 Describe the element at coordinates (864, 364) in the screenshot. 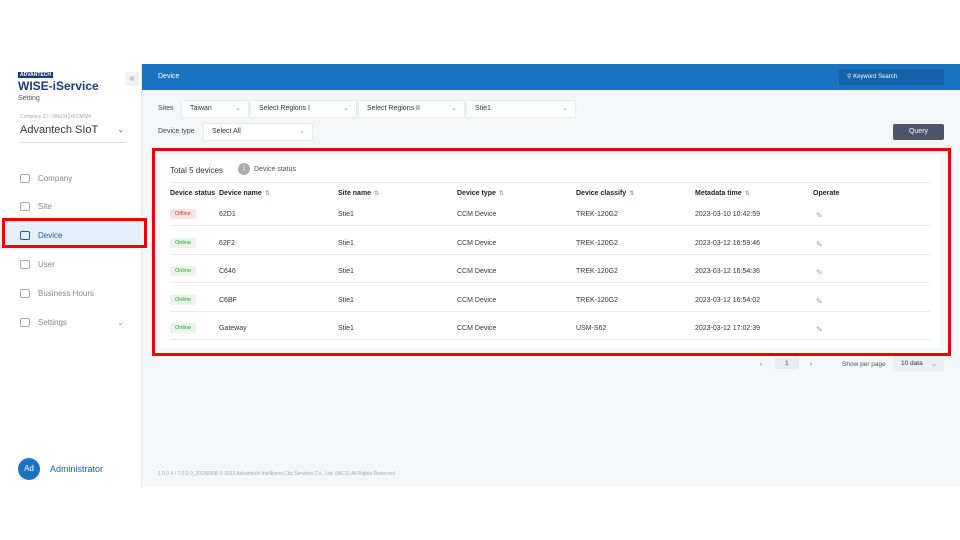

I see `per-page-label: Show per page` at that location.